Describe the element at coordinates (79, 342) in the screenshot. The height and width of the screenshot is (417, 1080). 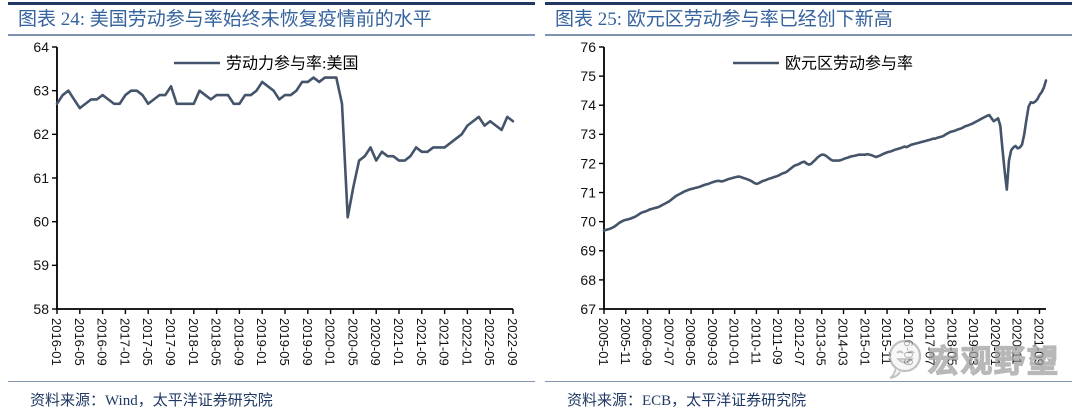
I see `x-axis-label: 2016-05` at that location.